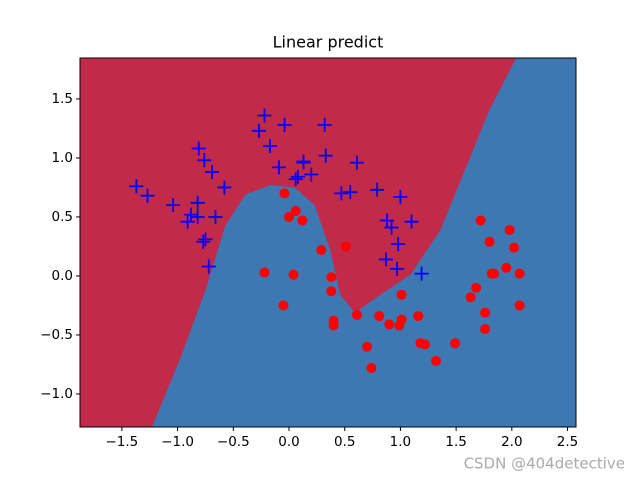 The width and height of the screenshot is (640, 484). What do you see at coordinates (62, 276) in the screenshot?
I see `y-tick-label: 0.0` at bounding box center [62, 276].